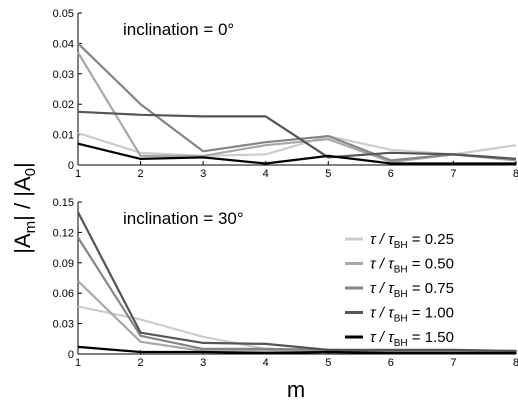 The height and width of the screenshot is (403, 518). What do you see at coordinates (63, 105) in the screenshot?
I see `y-tick-label: 0.02` at bounding box center [63, 105].